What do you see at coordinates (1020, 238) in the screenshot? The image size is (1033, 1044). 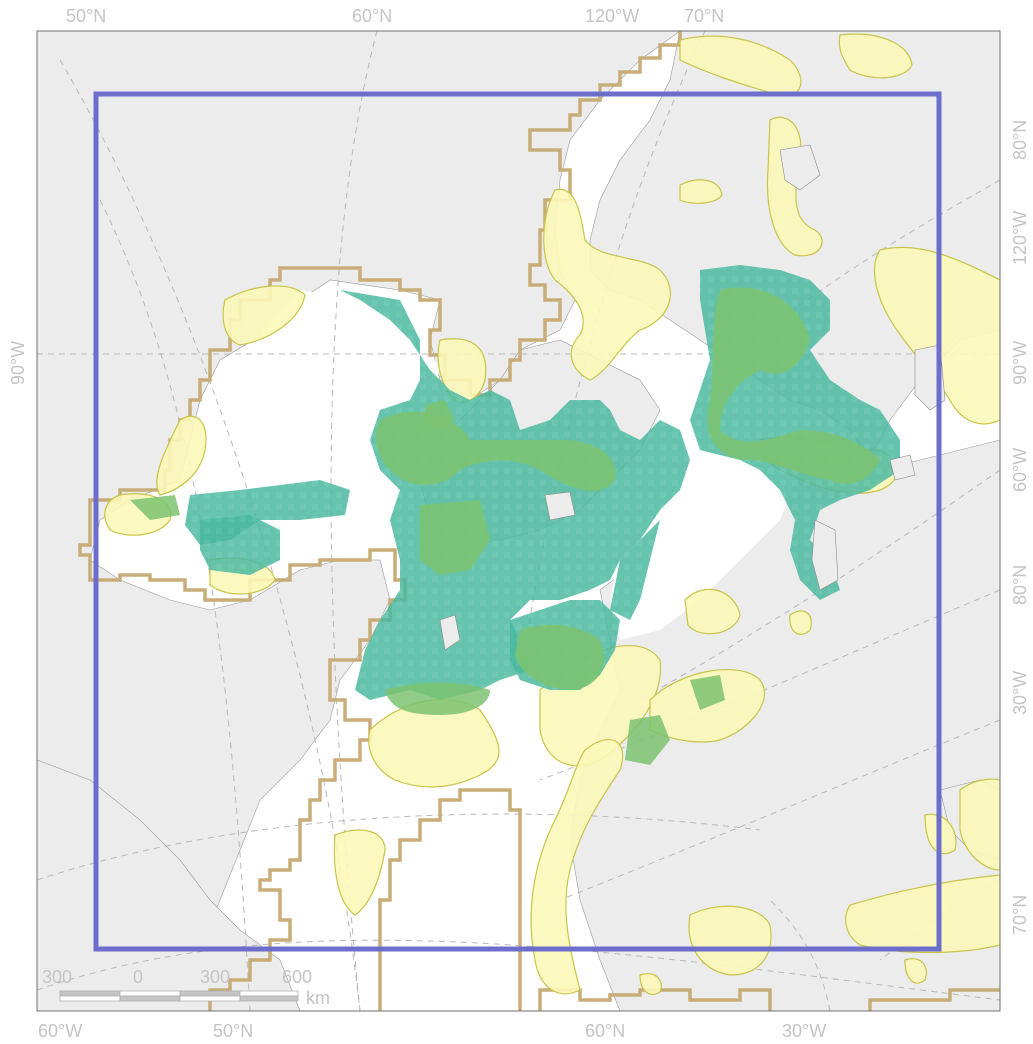 I see `label-right-120w: 120°W` at bounding box center [1020, 238].